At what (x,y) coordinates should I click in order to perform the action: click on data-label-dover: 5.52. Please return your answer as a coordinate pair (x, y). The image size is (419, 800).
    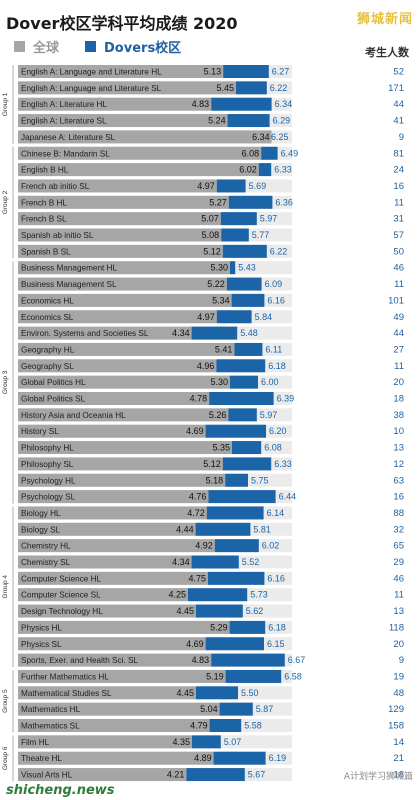
    Looking at the image, I should click on (251, 562).